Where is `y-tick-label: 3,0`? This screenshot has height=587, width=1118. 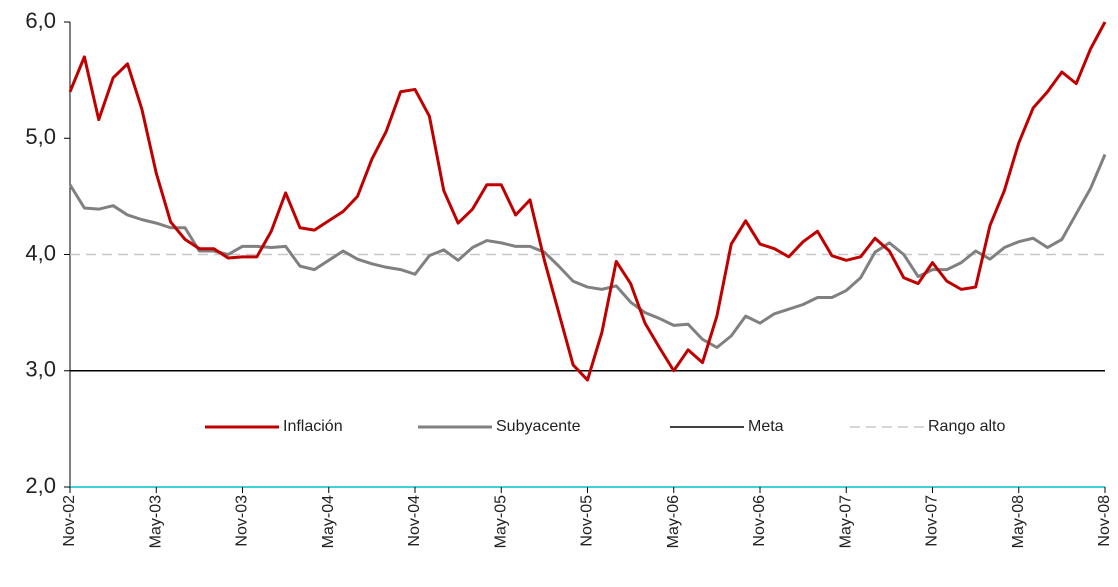 y-tick-label: 3,0 is located at coordinates (40, 369).